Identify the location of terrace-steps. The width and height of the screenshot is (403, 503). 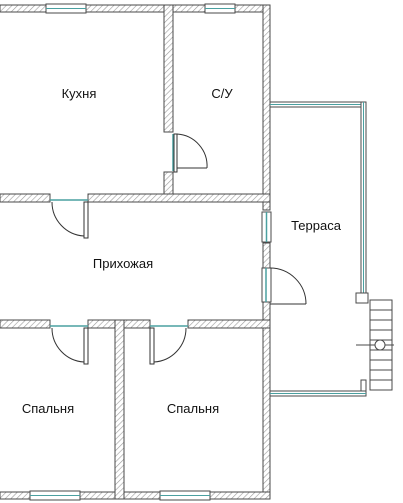
(374, 341).